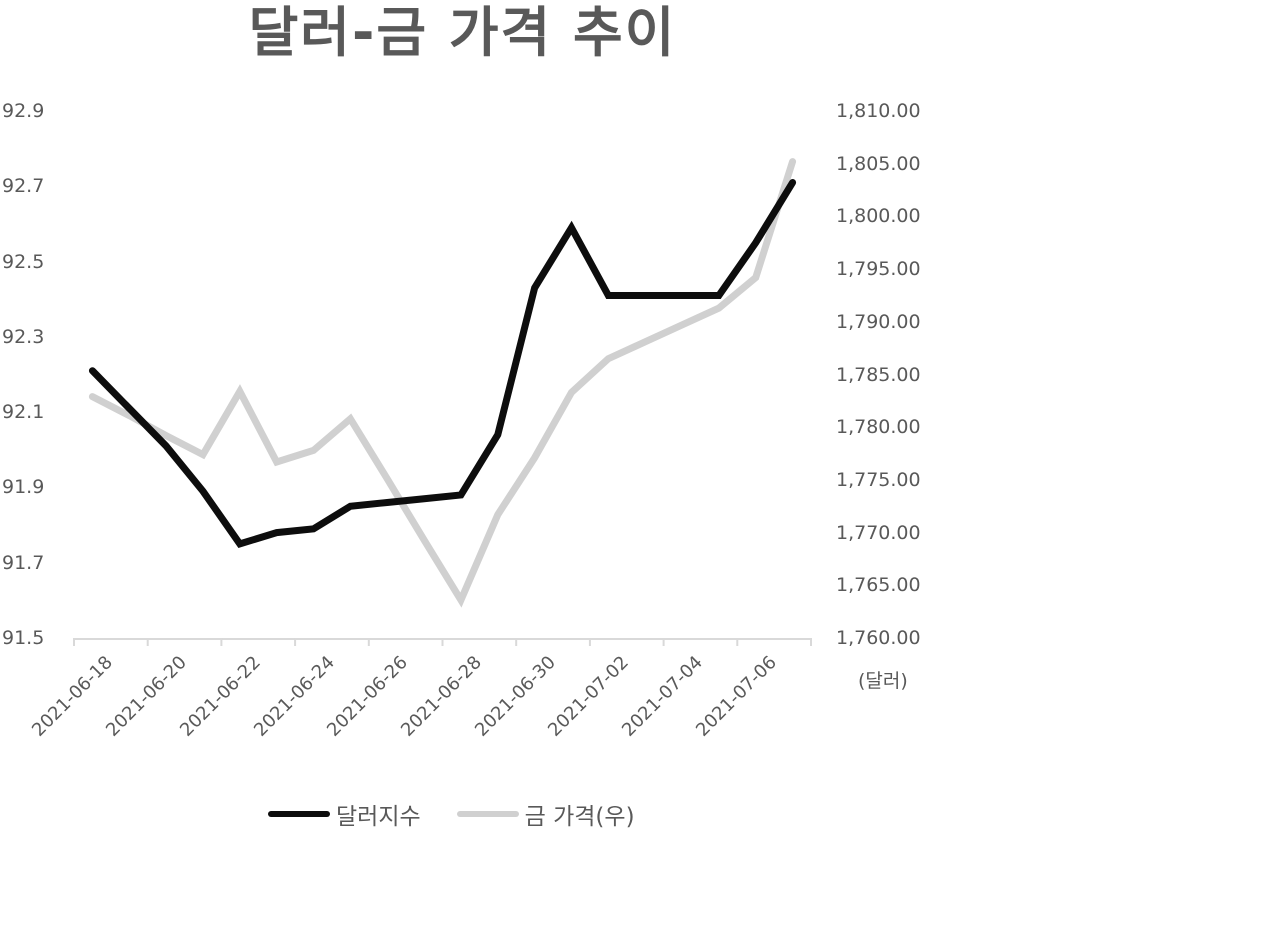  Describe the element at coordinates (23, 186) in the screenshot. I see `left-y-tick-label: 92.7` at that location.